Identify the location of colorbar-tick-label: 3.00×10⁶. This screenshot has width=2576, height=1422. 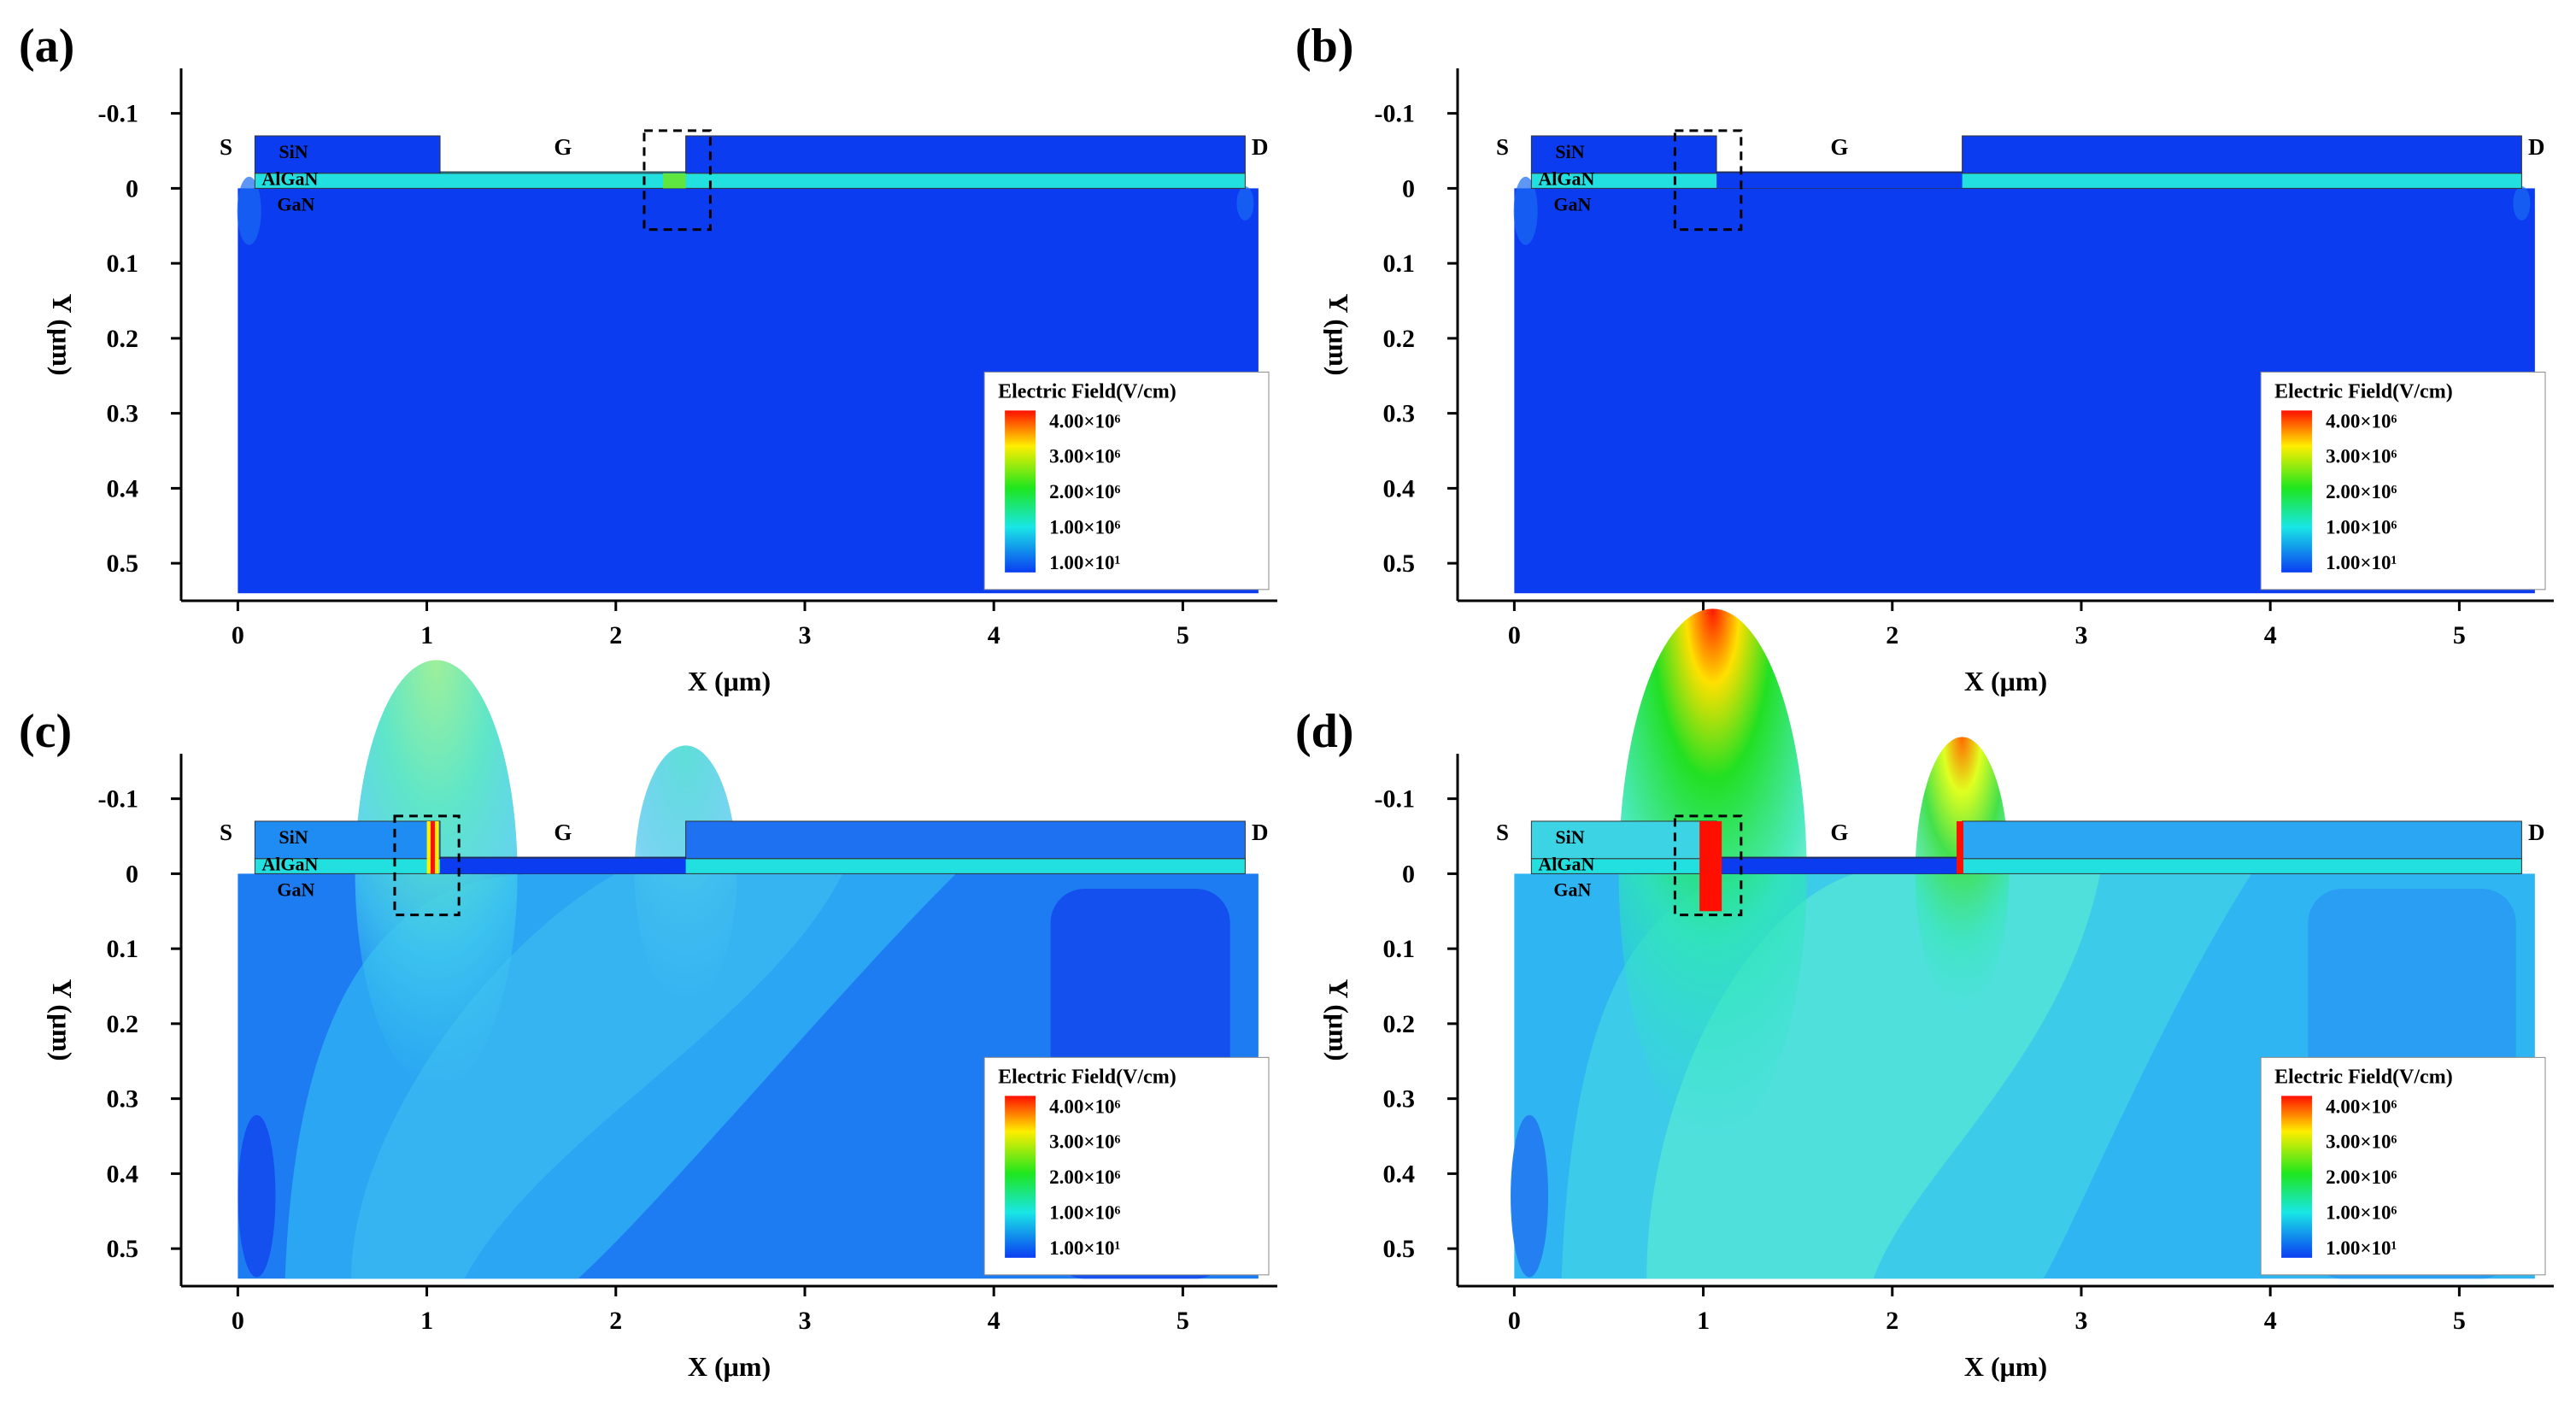
(2361, 1142).